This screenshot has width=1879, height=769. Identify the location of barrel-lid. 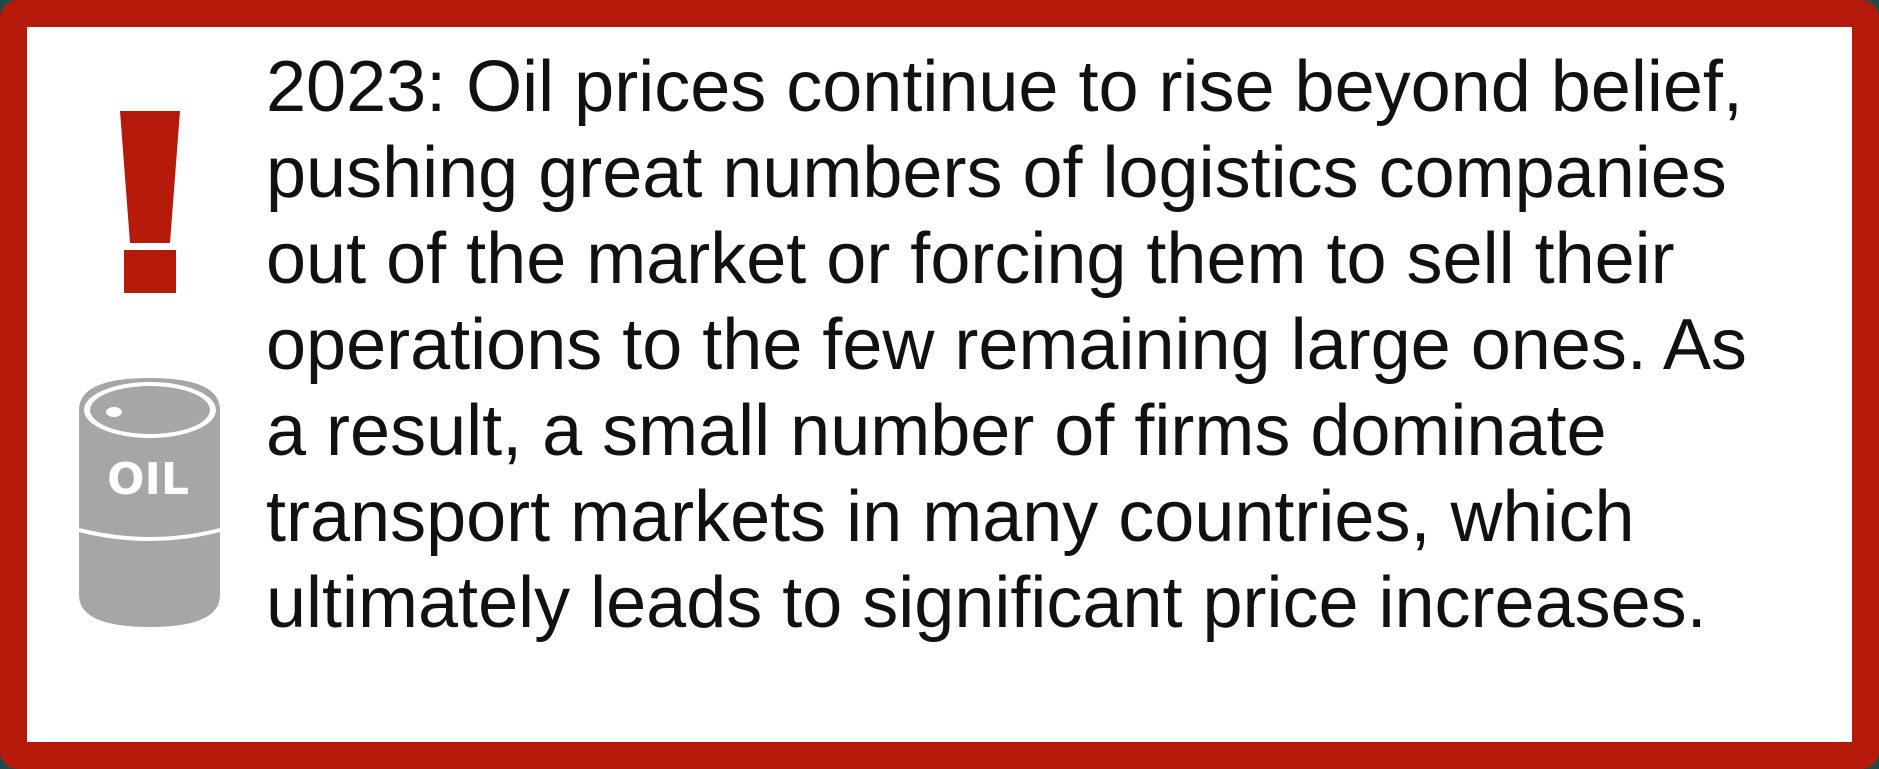
(150, 410).